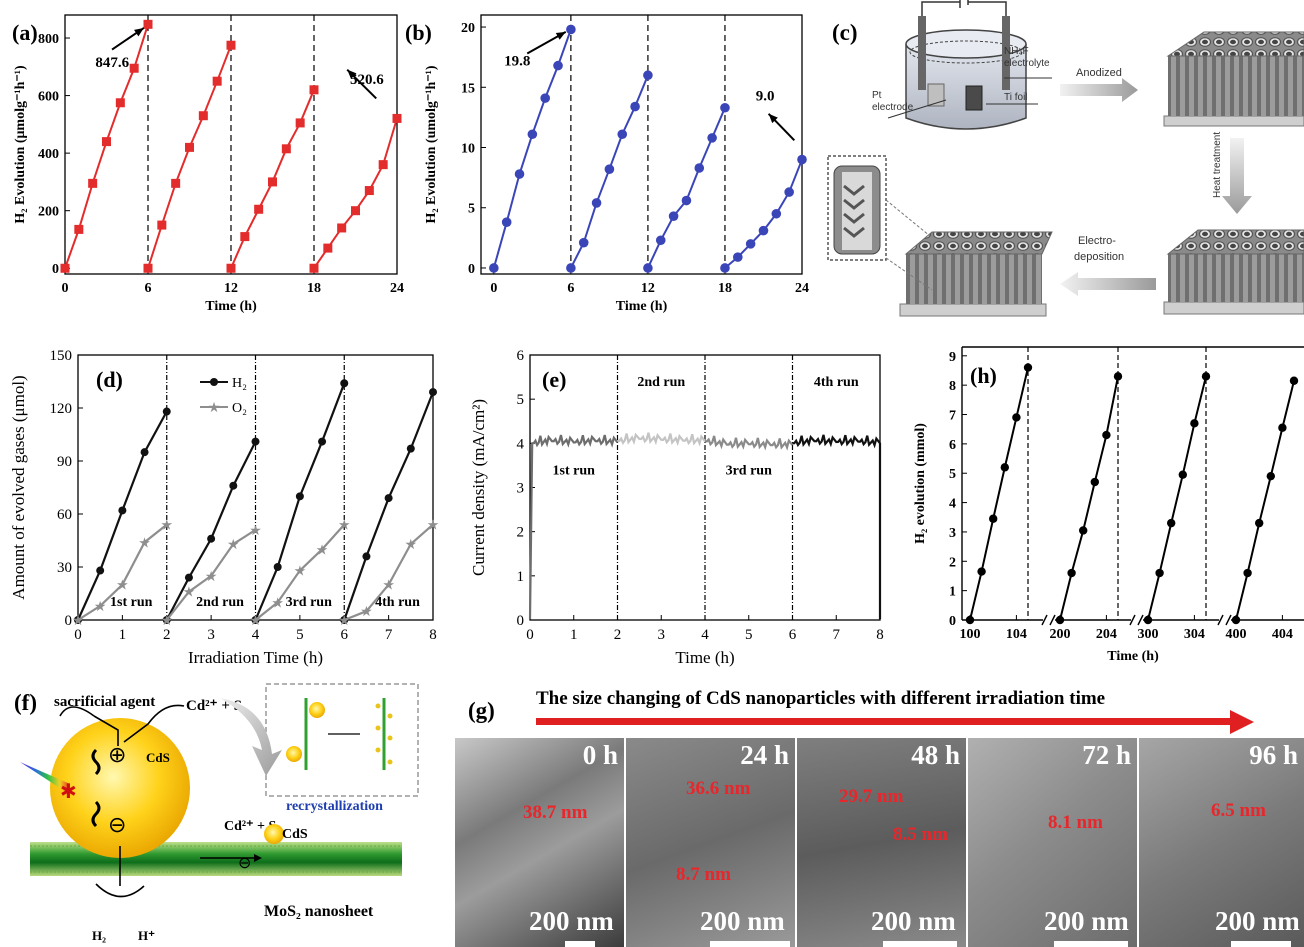  Describe the element at coordinates (521, 356) in the screenshot. I see `y-tick-label: 6` at that location.